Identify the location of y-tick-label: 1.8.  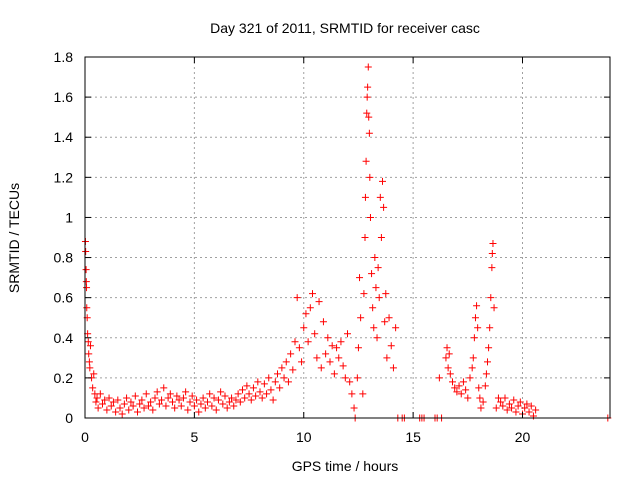
(64, 57).